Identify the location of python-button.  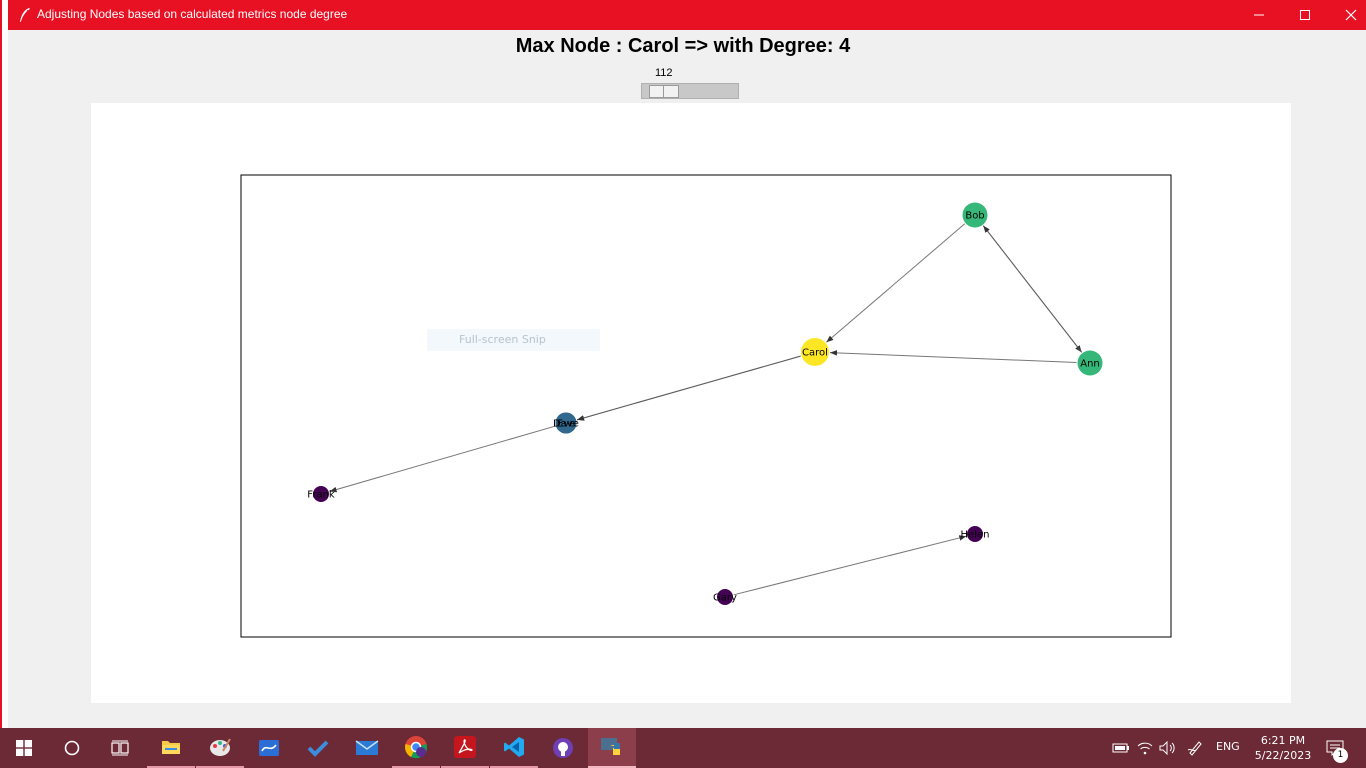
(612, 748).